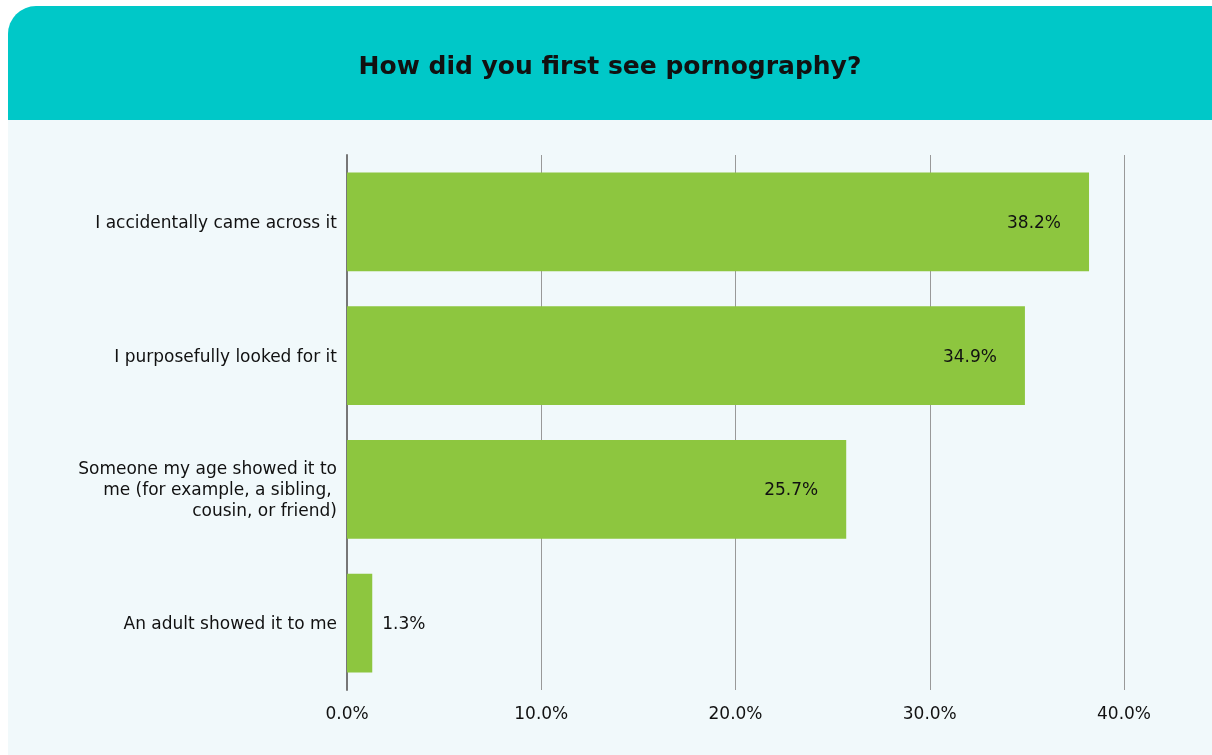 This screenshot has height=755, width=1212. I want to click on y-tick-label: I accidentally came across it, so click(216, 221).